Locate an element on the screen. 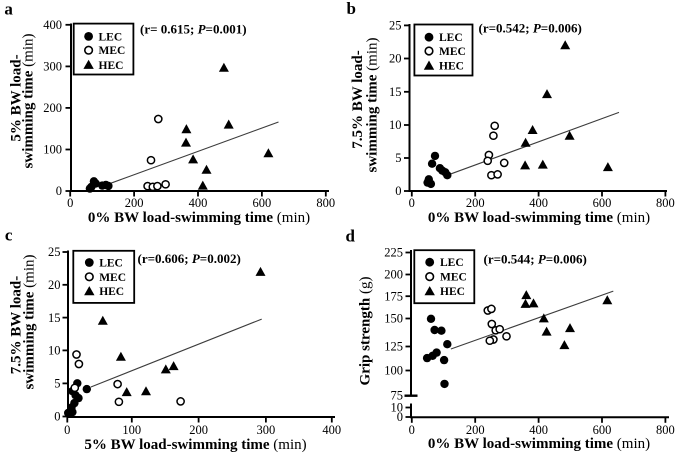  svg-text: a is located at coordinates (8, 9).